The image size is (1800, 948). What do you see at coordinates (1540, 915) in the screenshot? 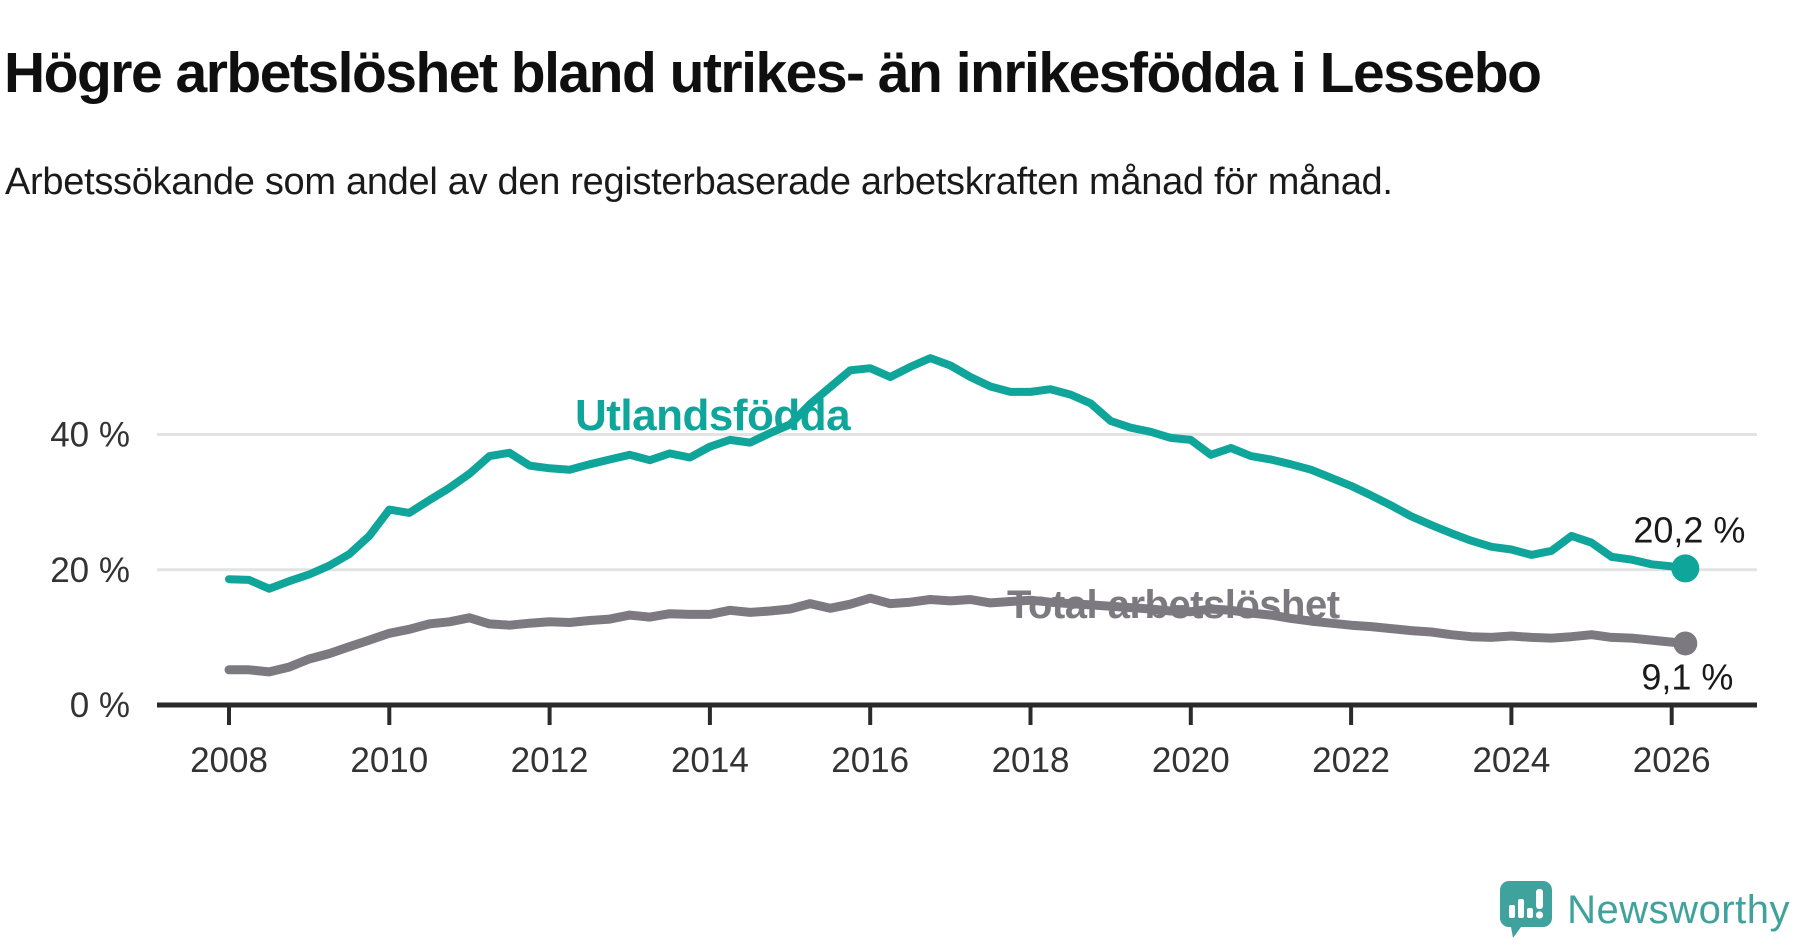
I see `exclamation-dot` at bounding box center [1540, 915].